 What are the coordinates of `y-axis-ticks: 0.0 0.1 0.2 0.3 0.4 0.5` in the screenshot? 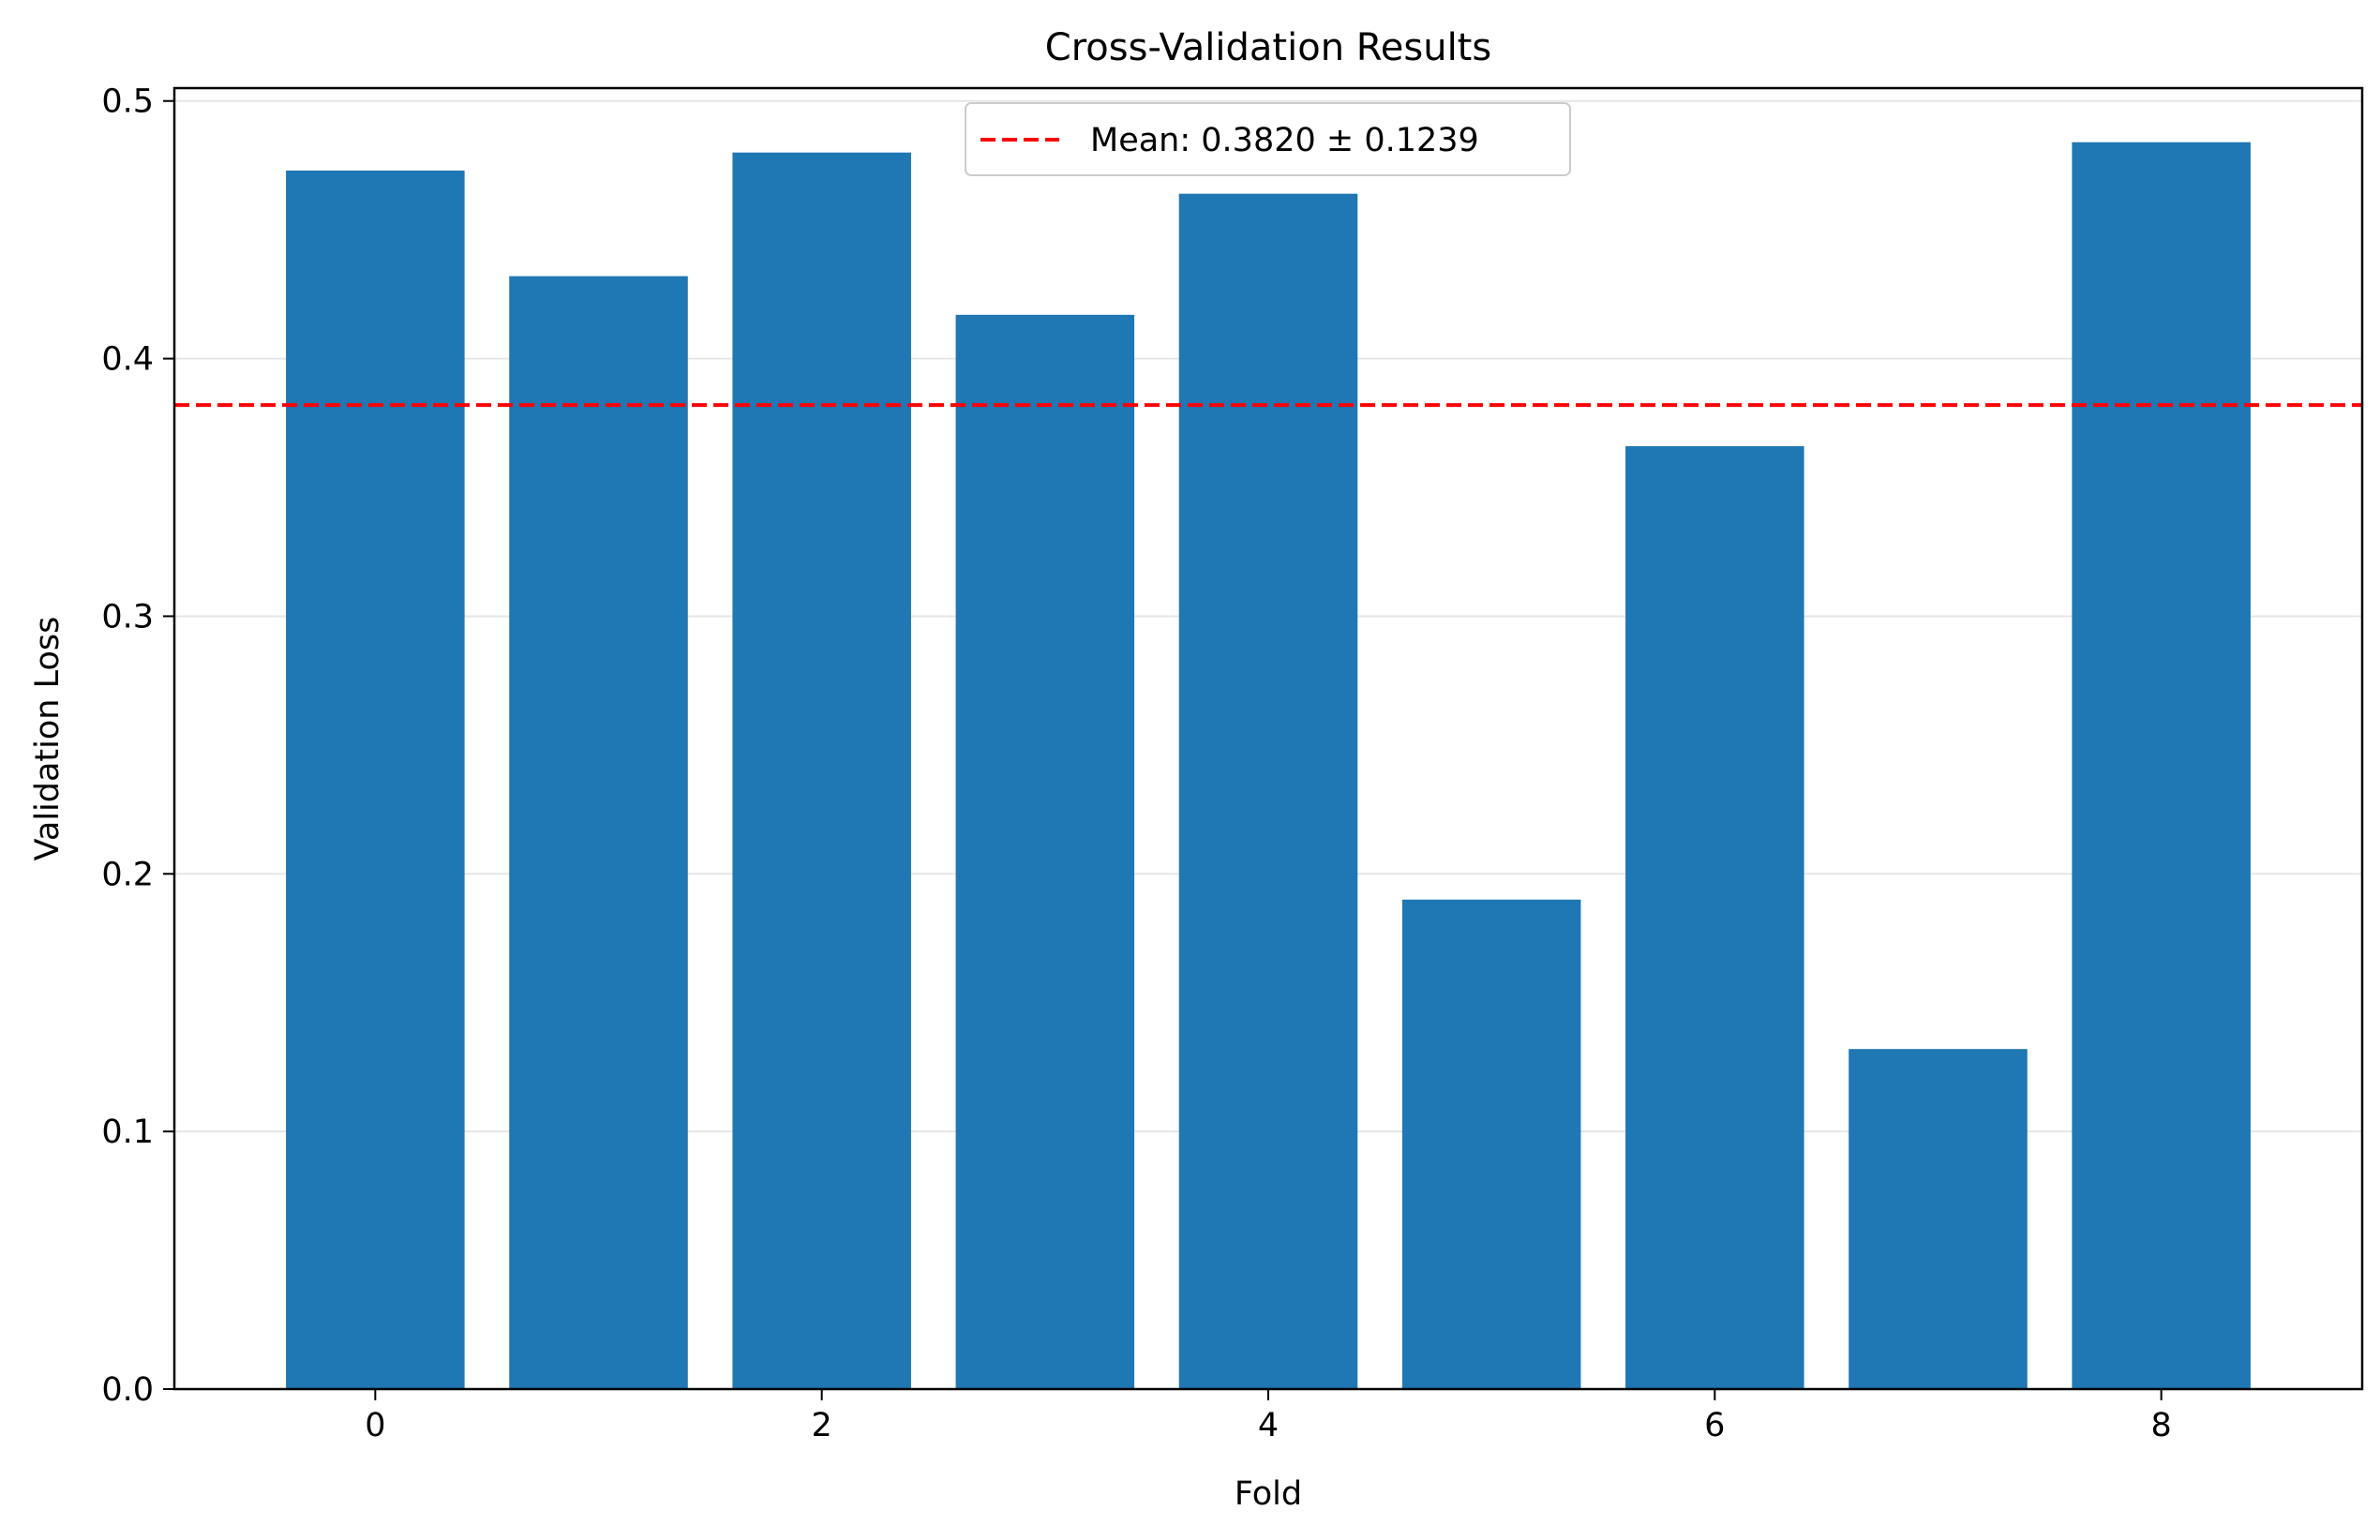 It's located at (137, 746).